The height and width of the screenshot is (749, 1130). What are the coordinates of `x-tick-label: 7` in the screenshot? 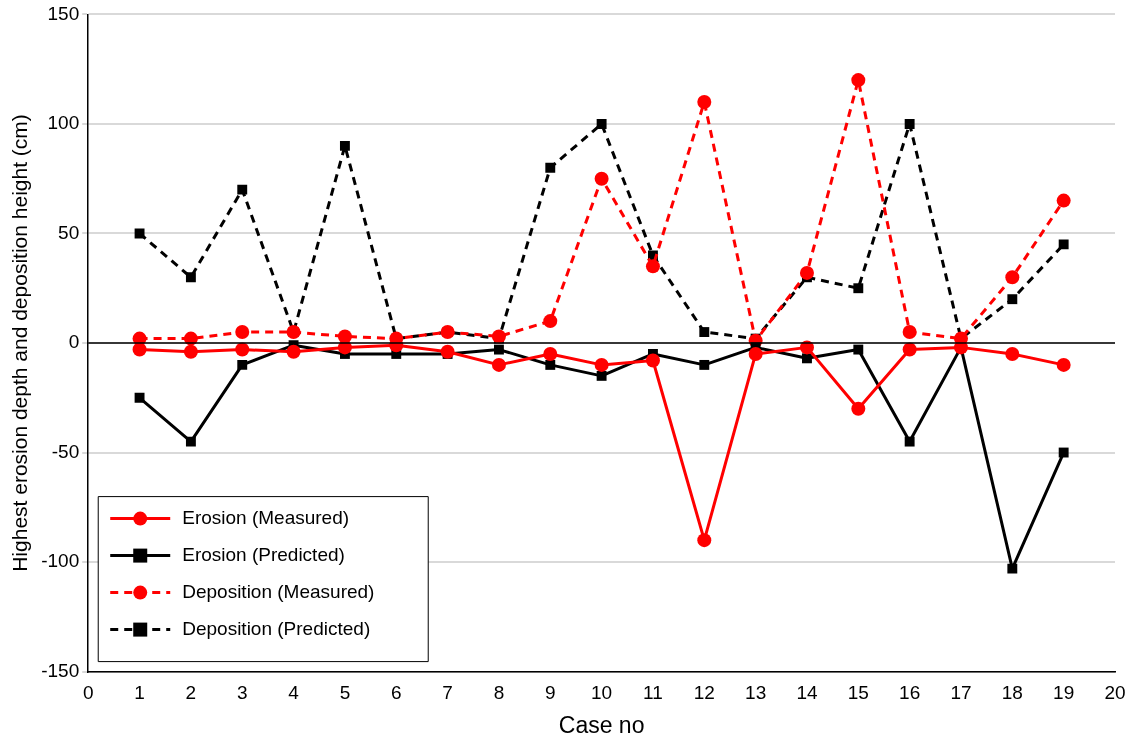 It's located at (447, 693).